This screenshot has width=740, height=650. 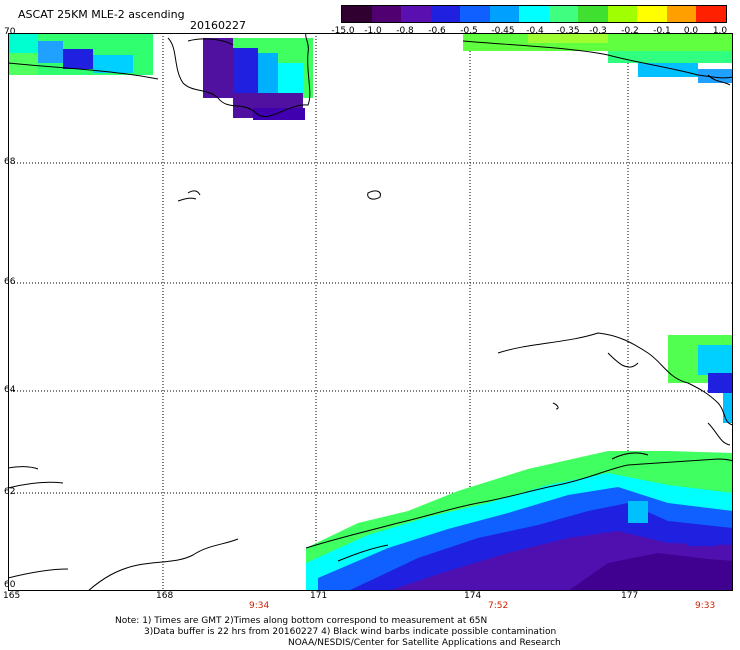 I want to click on lat-label: 60, so click(x=10, y=585).